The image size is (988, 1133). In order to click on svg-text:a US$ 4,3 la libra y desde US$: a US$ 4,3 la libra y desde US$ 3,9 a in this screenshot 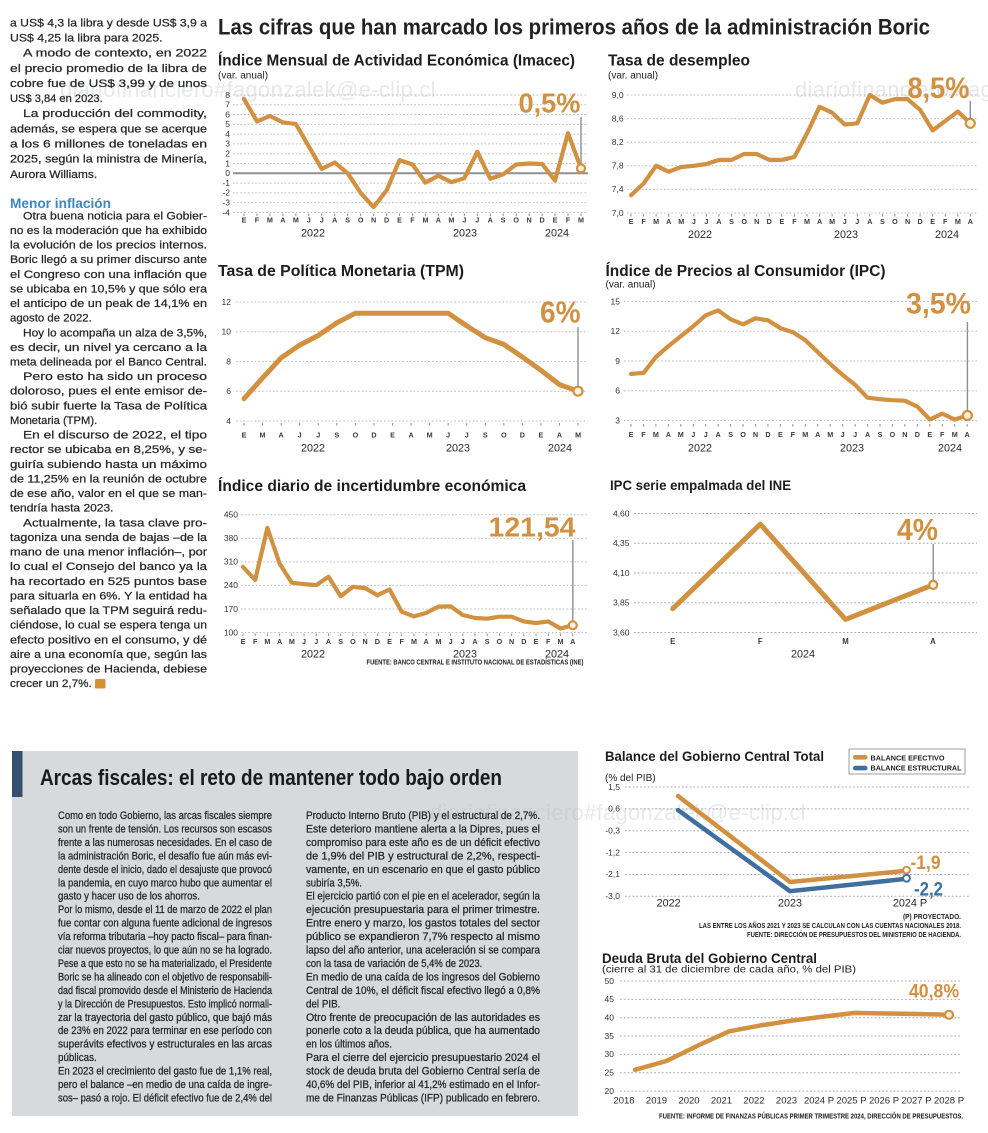, I will do `click(109, 23)`.